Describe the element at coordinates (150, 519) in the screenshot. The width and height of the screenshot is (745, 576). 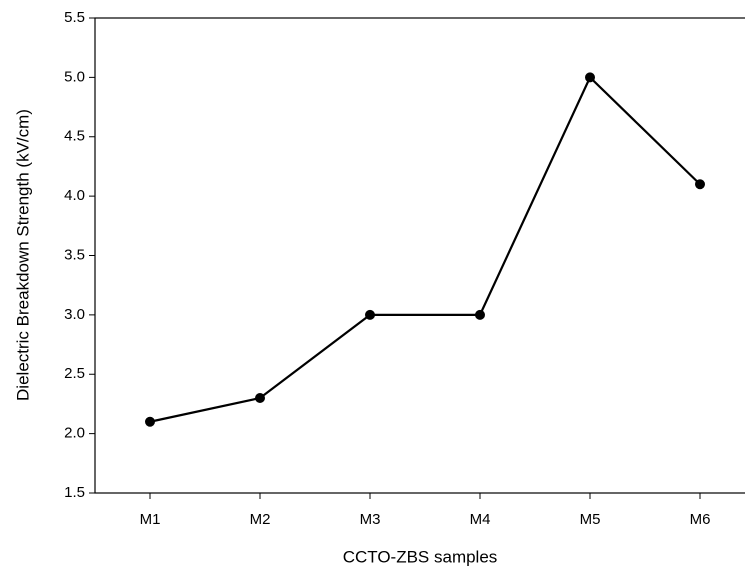
I see `x-tick-label: M1` at that location.